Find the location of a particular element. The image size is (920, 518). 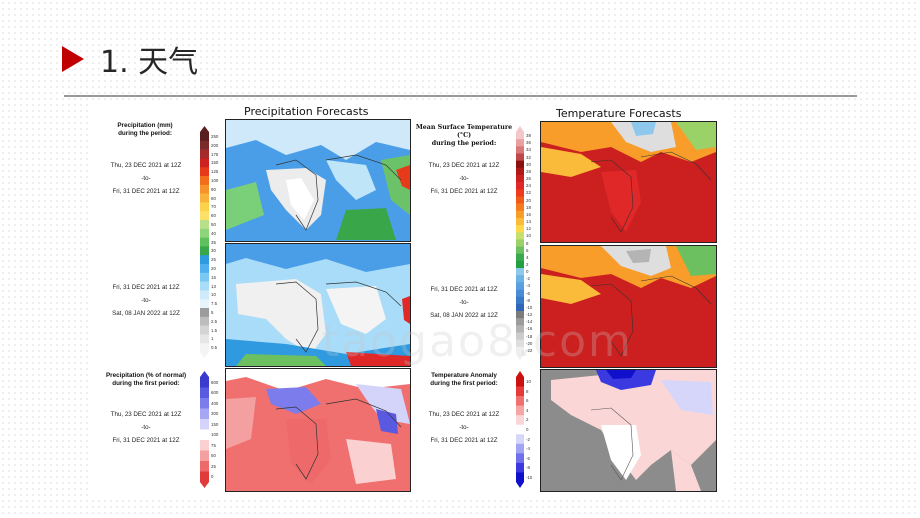

colorbar-tick-label: 34 is located at coordinates (528, 150).